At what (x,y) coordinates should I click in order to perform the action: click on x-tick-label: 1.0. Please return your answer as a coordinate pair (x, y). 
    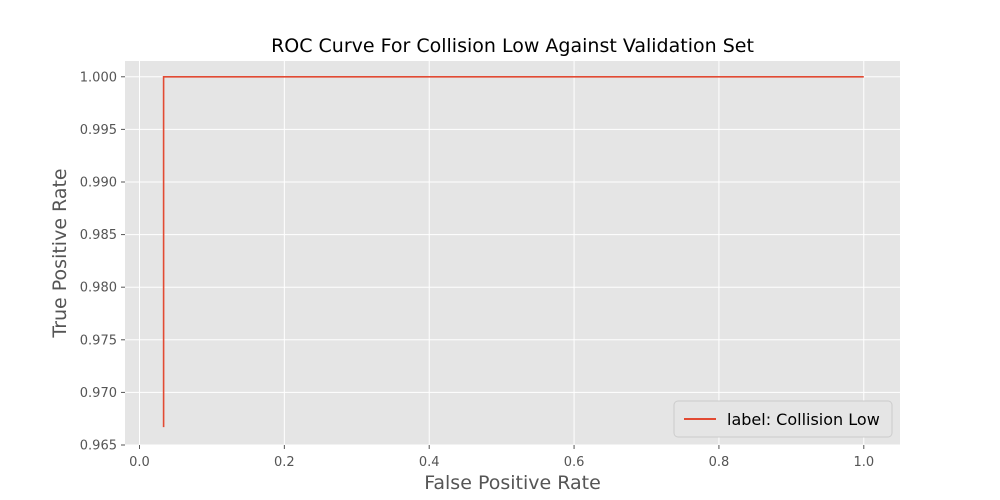
    Looking at the image, I should click on (863, 462).